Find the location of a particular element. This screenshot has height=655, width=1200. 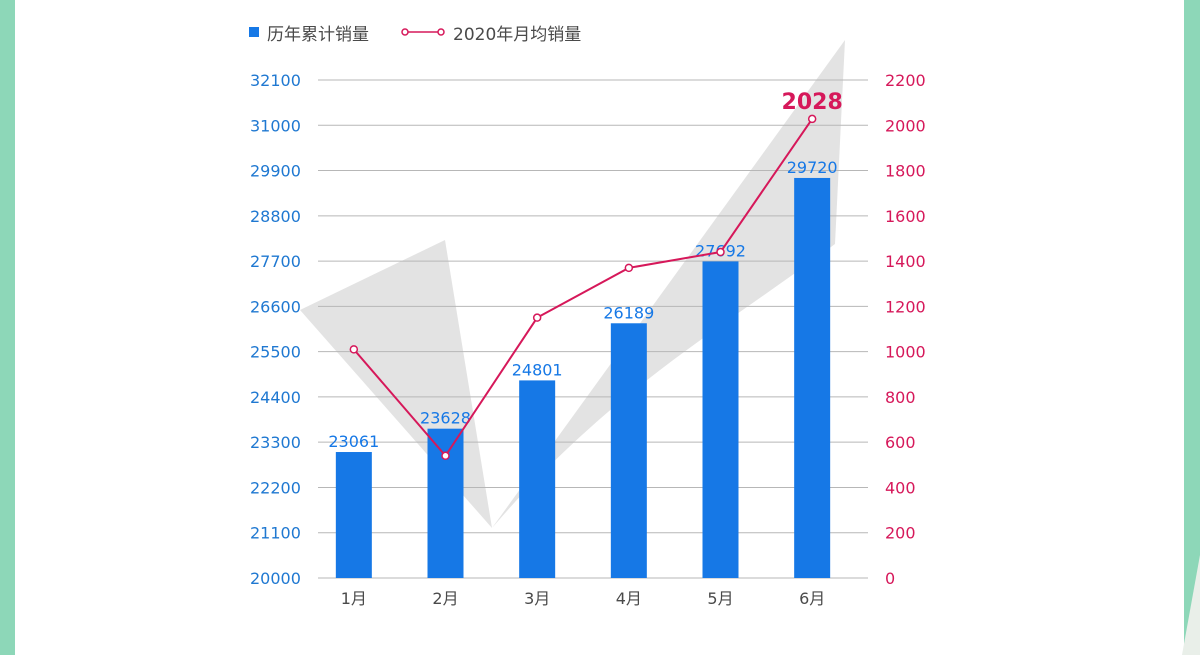

bar-data-label: 23061 is located at coordinates (353, 441).